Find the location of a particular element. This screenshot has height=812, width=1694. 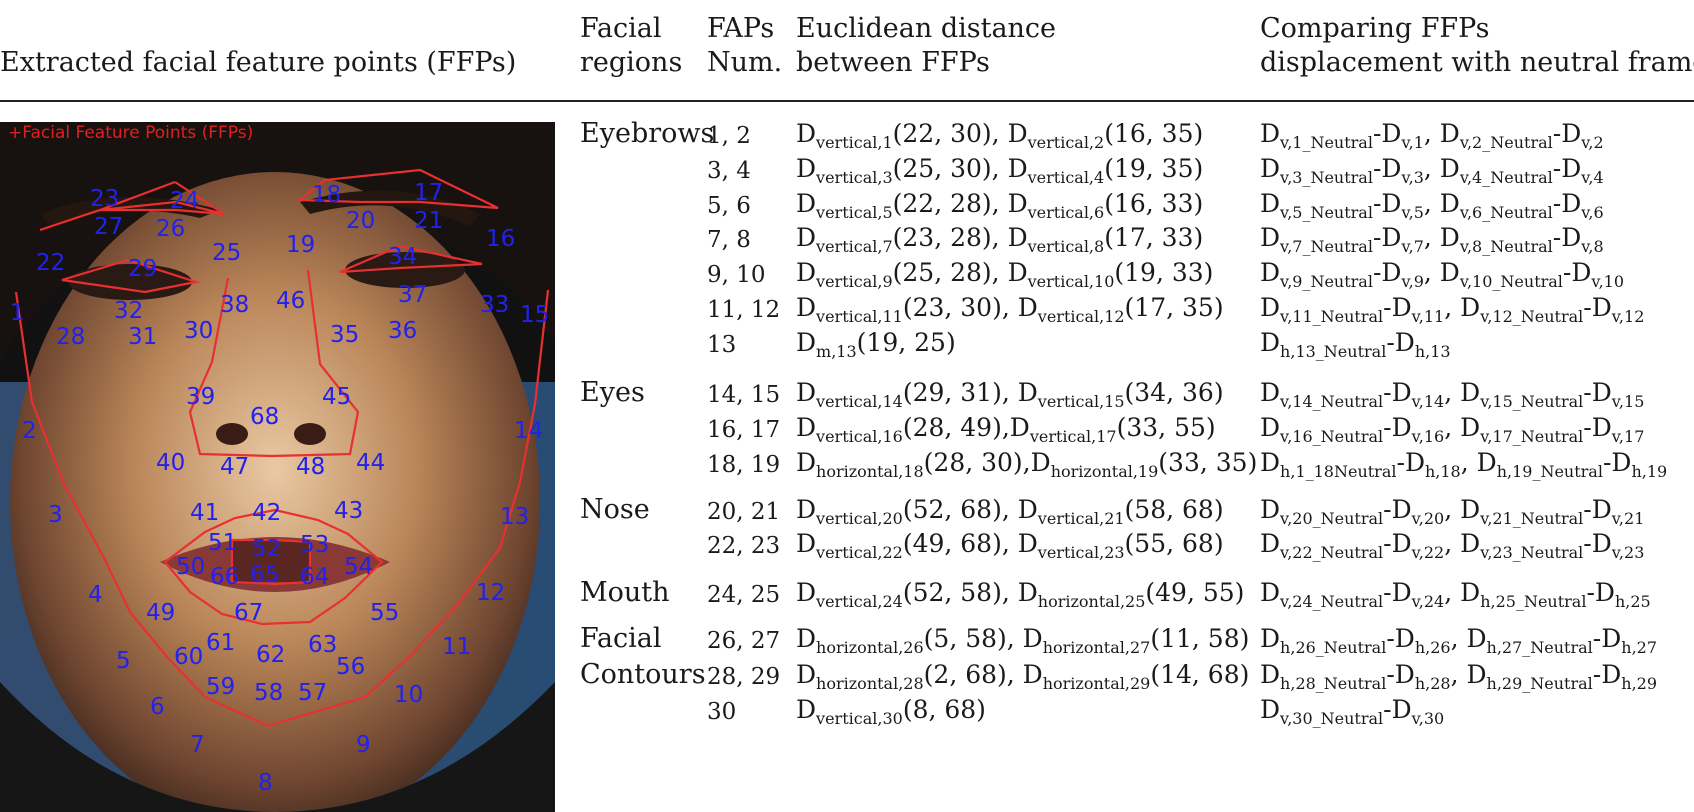

ffp-label-15: 15 is located at coordinates (534, 315).